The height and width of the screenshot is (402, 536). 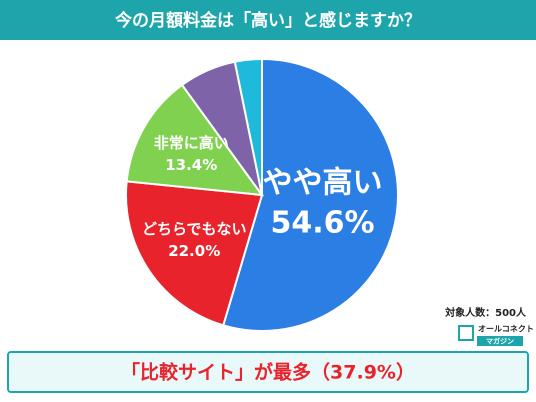 What do you see at coordinates (191, 165) in the screenshot?
I see `value-label: 13.4%` at bounding box center [191, 165].